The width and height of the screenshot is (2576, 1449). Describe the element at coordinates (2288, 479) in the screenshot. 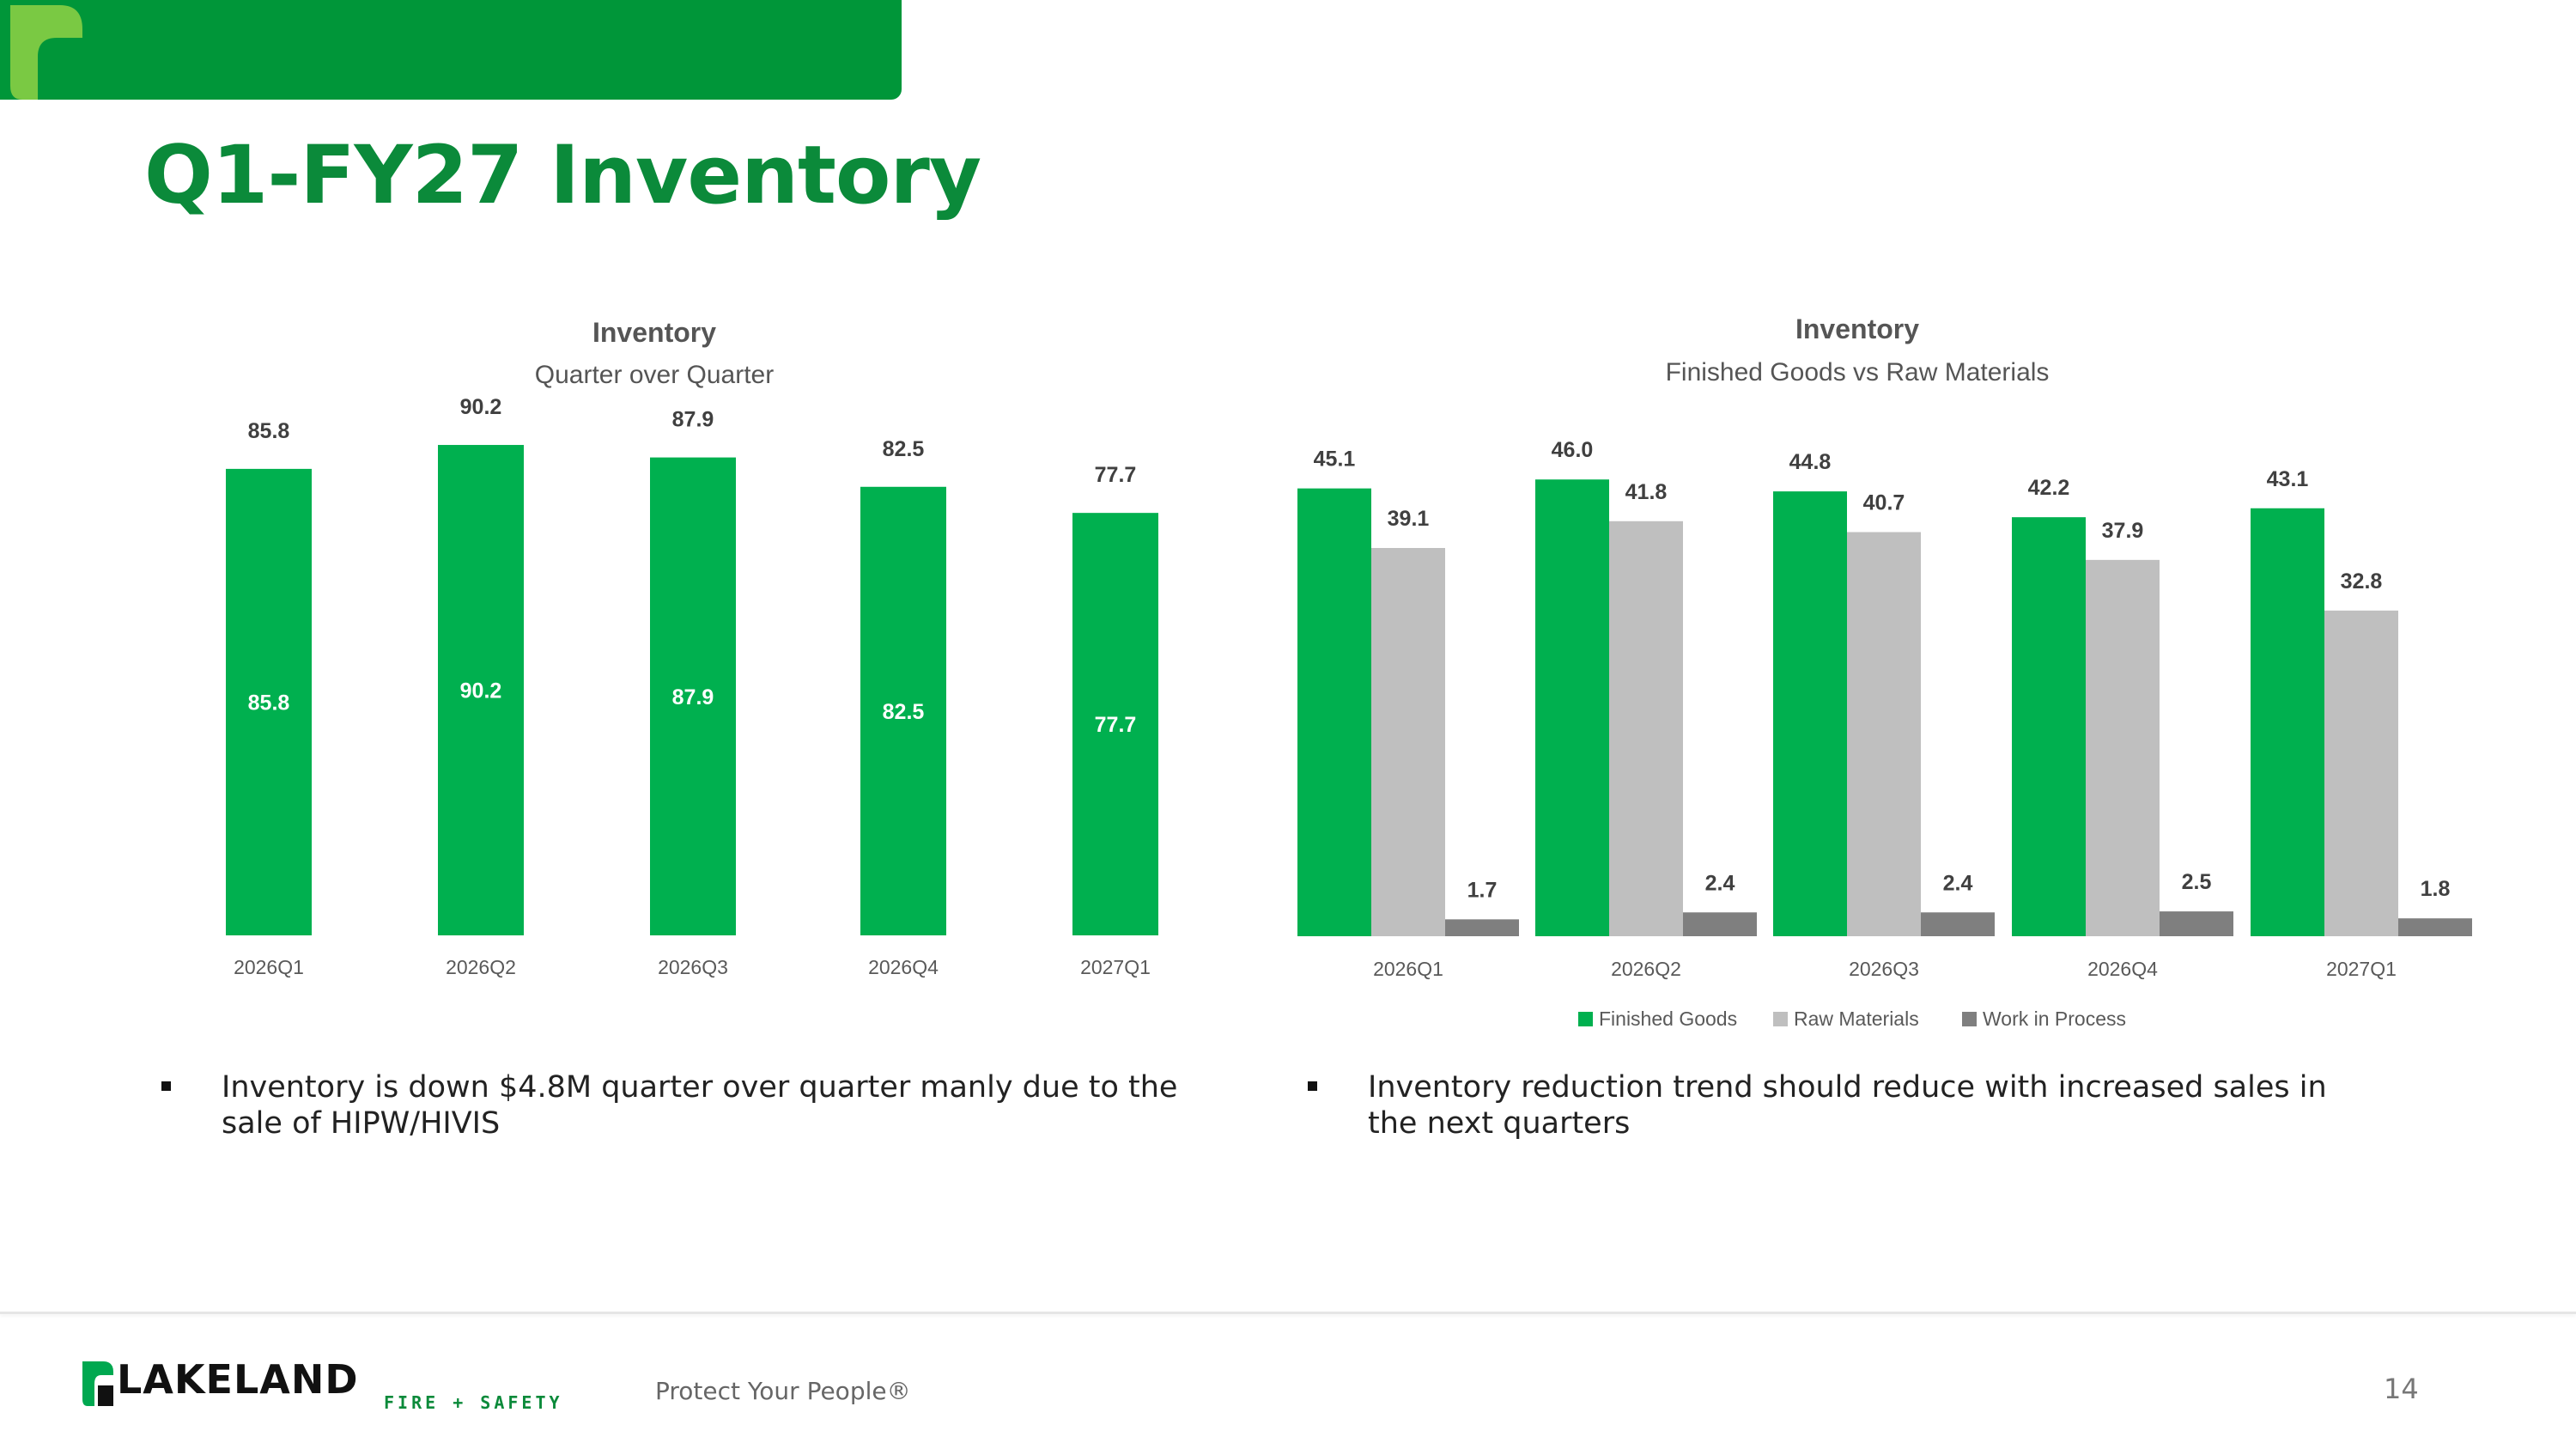

I see `bar-value-label: 43.1` at that location.